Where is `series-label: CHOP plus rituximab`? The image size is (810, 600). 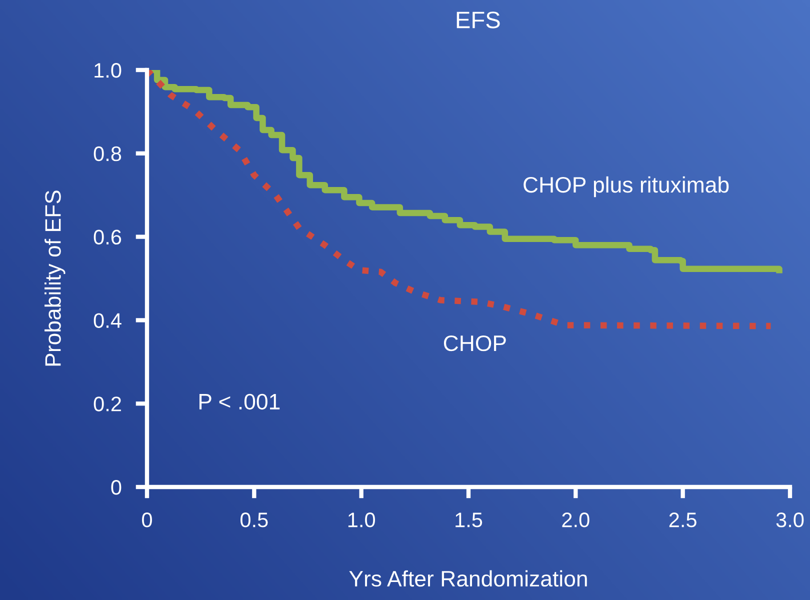
series-label: CHOP plus rituximab is located at coordinates (626, 187).